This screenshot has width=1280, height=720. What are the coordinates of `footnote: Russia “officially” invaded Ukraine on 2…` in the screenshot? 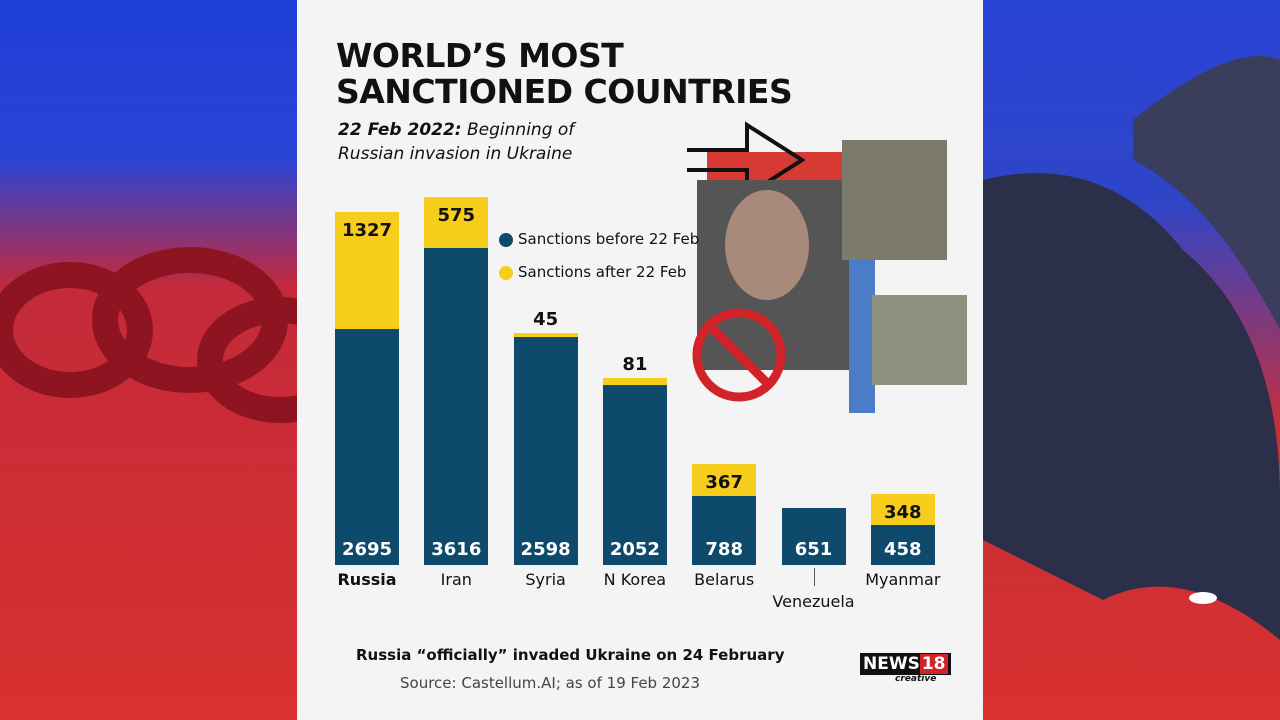 It's located at (570, 655).